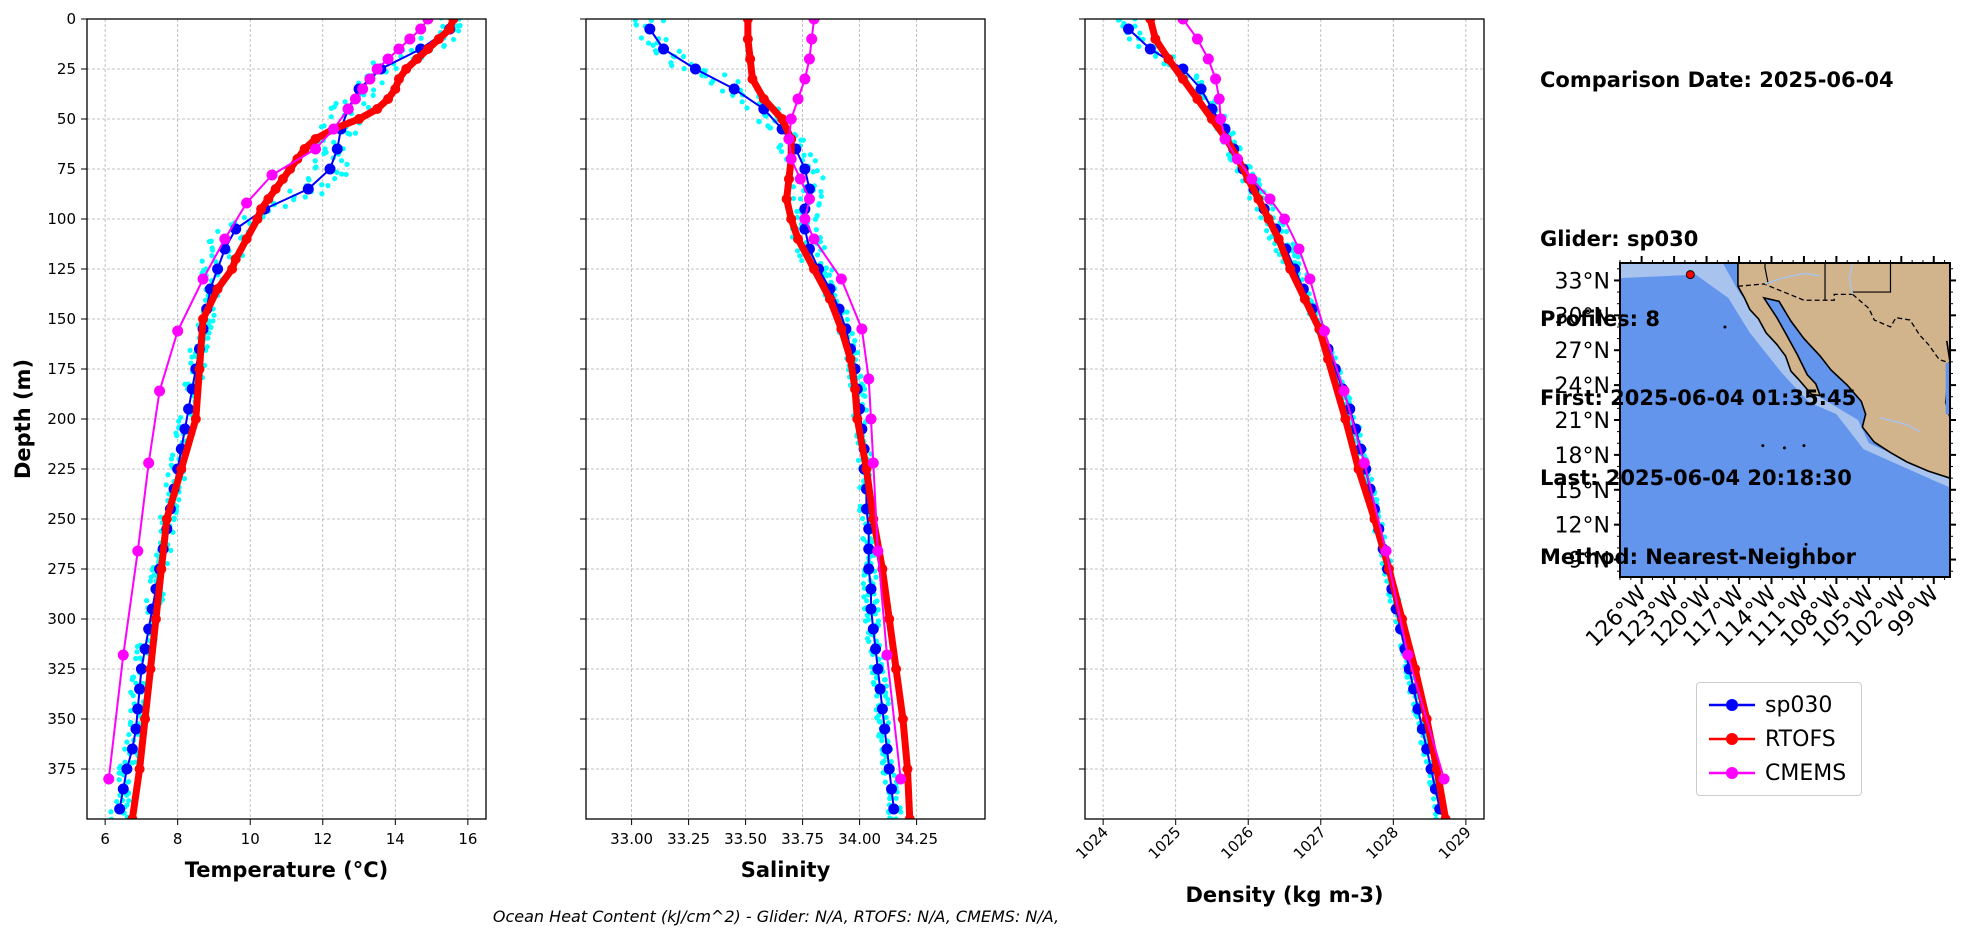 This screenshot has height=934, width=1978. What do you see at coordinates (61, 719) in the screenshot?
I see `y-tick-label: 350` at bounding box center [61, 719].